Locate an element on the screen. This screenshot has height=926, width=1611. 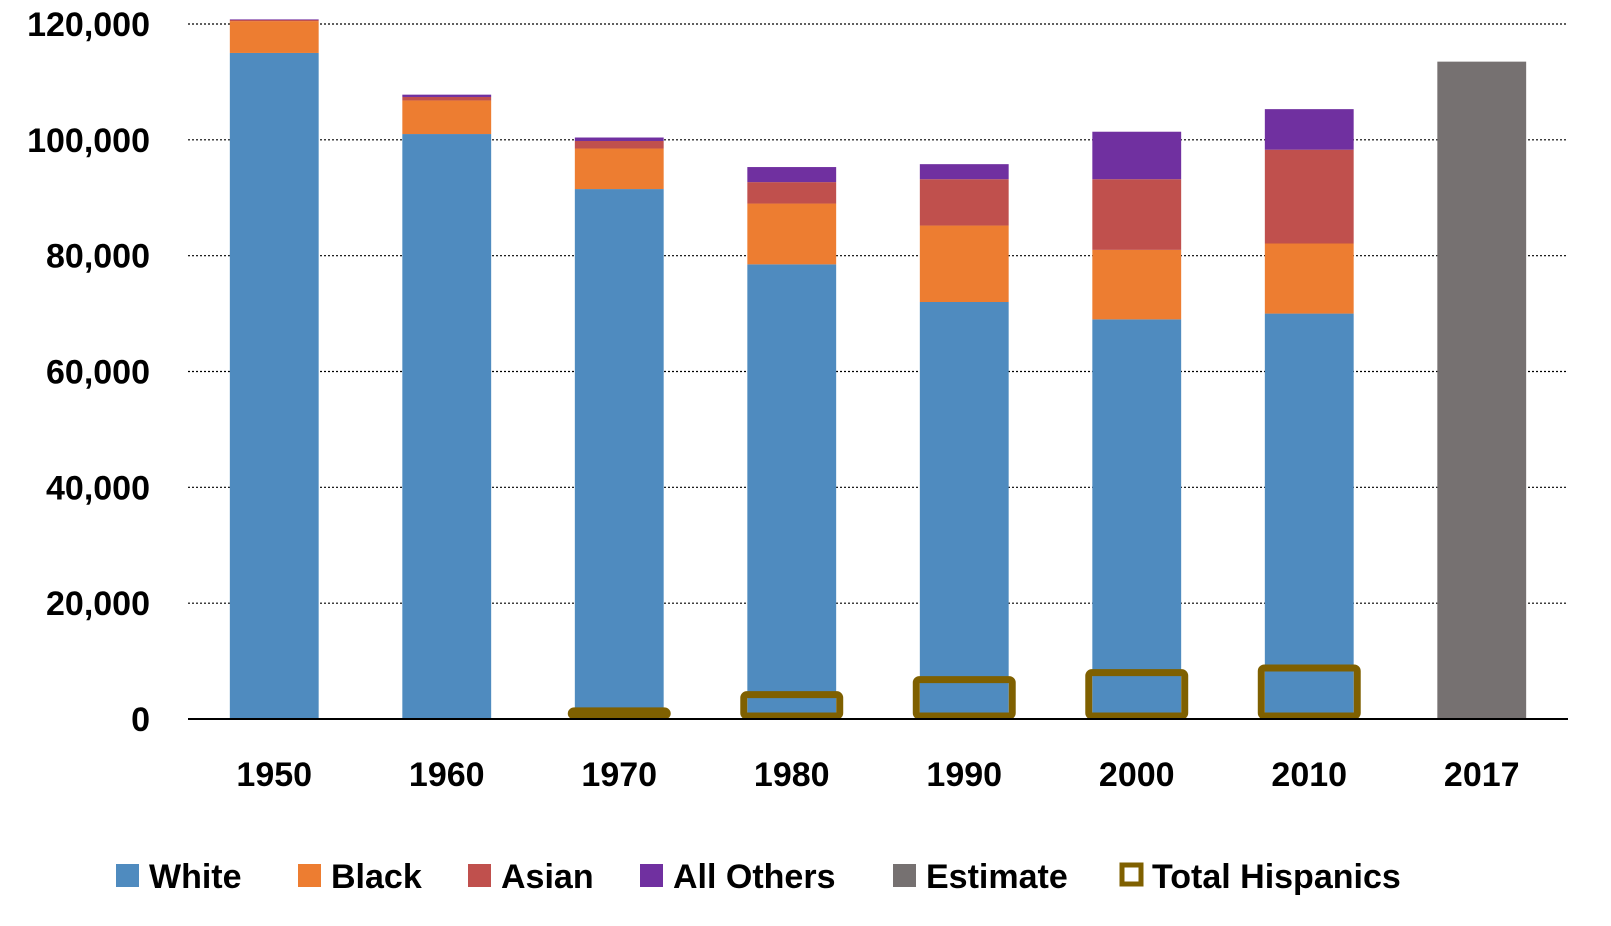
legend-swatch-asian is located at coordinates (479, 875).